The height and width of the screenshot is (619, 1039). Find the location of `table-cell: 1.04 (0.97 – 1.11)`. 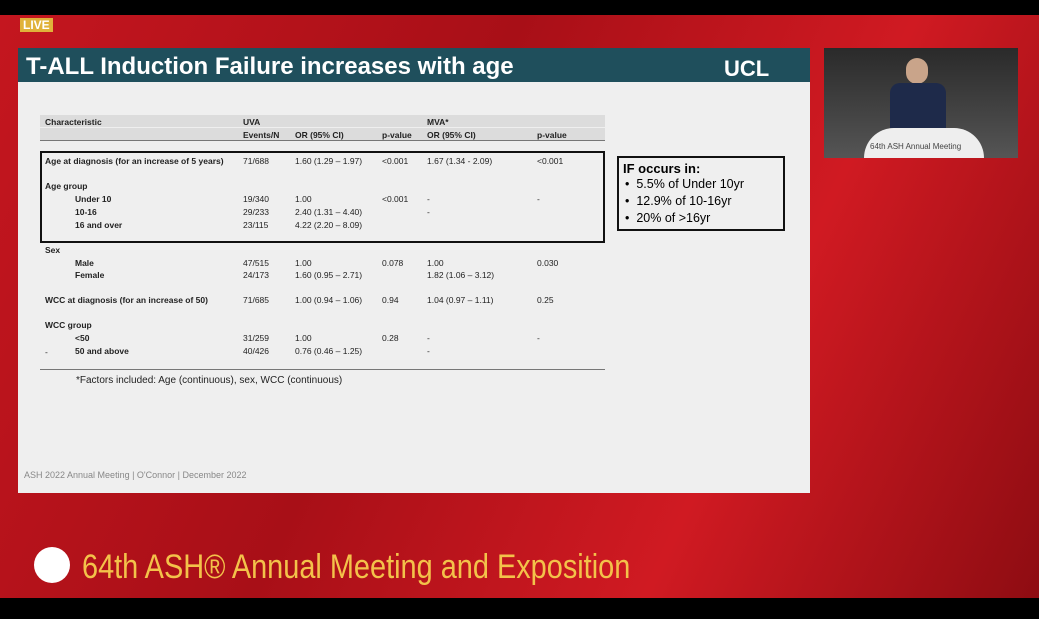

table-cell: 1.04 (0.97 – 1.11) is located at coordinates (460, 300).